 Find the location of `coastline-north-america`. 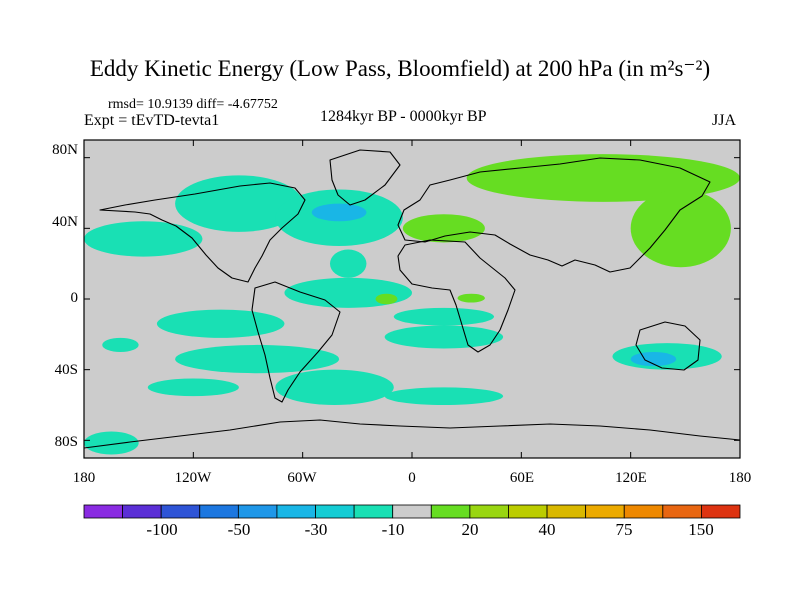

coastline-north-america is located at coordinates (202, 232).